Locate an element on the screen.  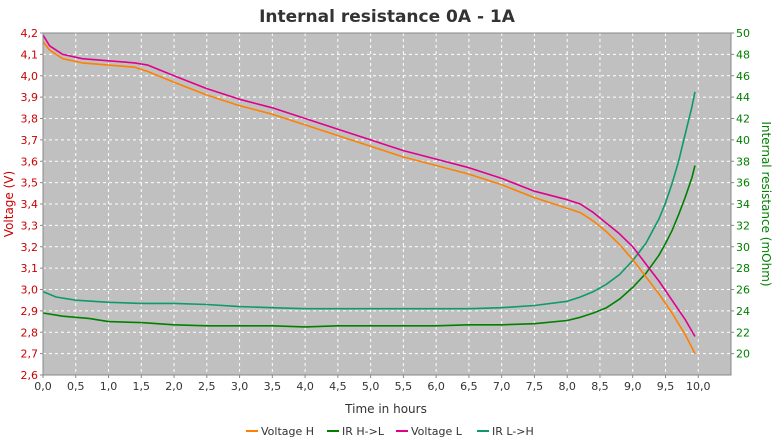
y-left-tick-label: 3,8 is located at coordinates (30, 119).